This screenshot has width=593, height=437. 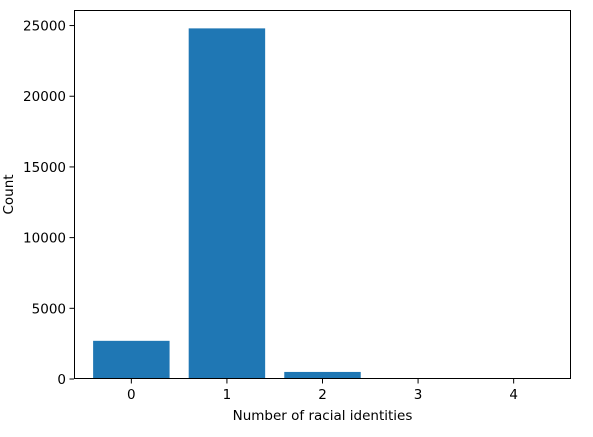 What do you see at coordinates (513, 395) in the screenshot?
I see `x-tick-label: 4` at bounding box center [513, 395].